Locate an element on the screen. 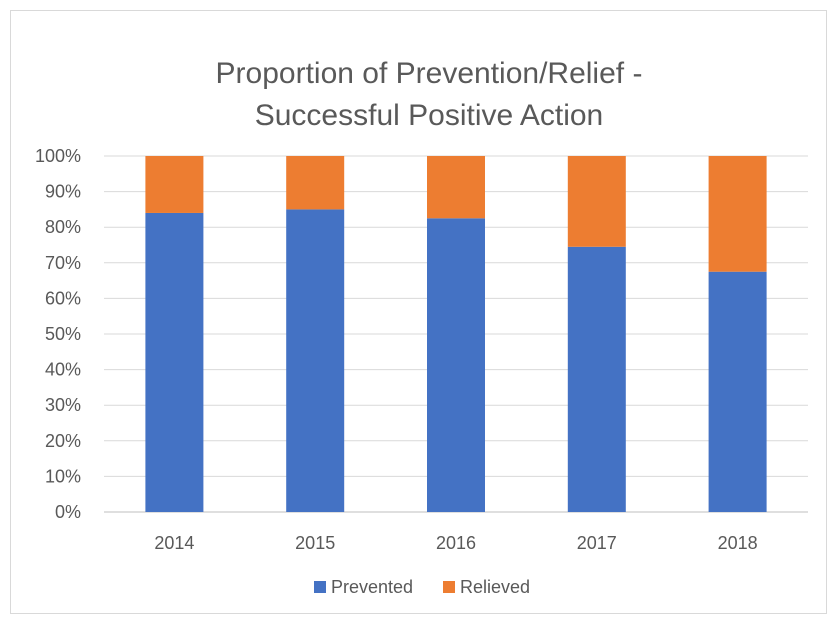  legend: Prevented Relieved is located at coordinates (422, 587).